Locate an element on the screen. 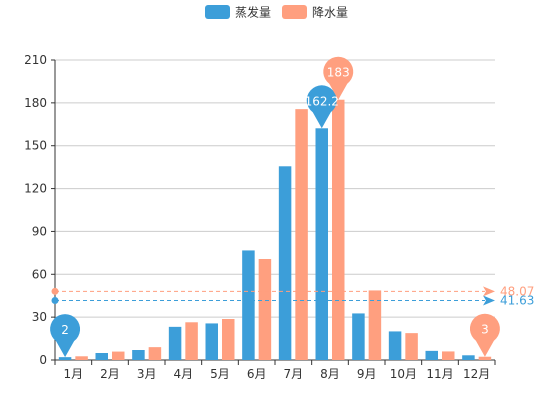 The height and width of the screenshot is (420, 550). markpoint-label: 183 is located at coordinates (338, 73).